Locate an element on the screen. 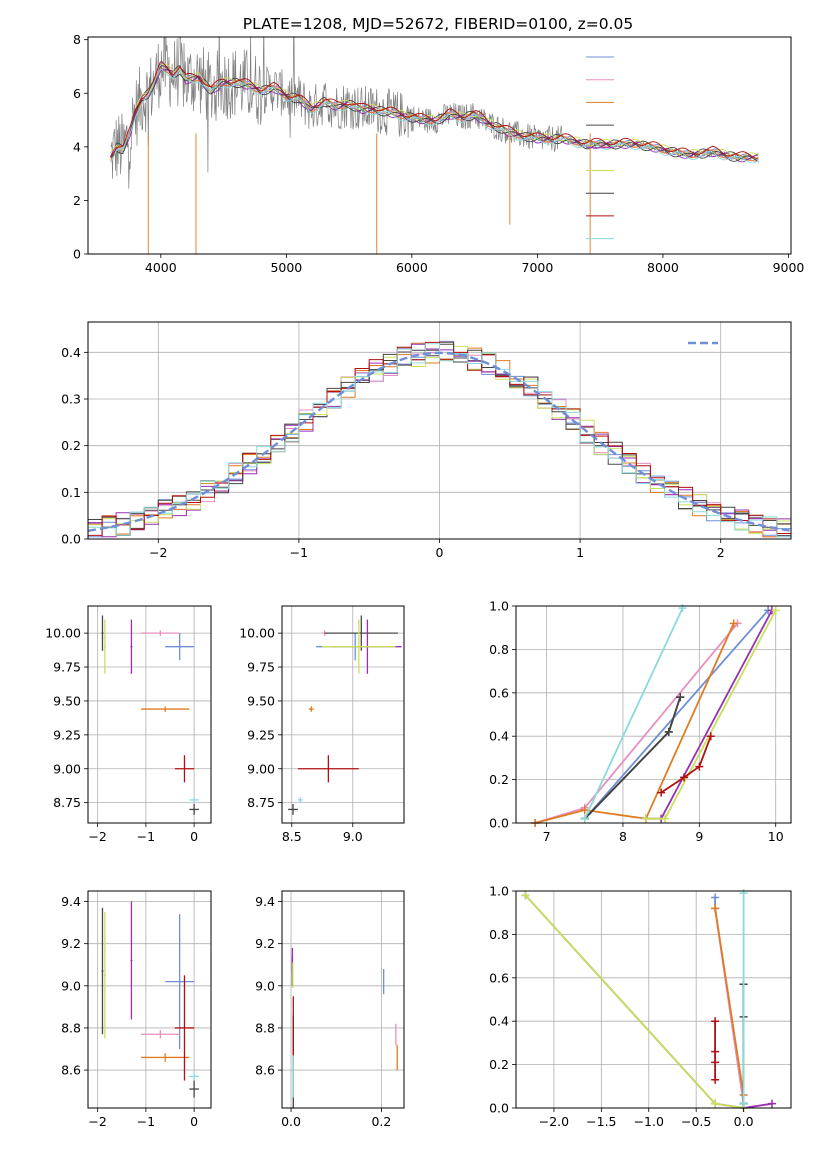 The width and height of the screenshot is (819, 1174). model-line-salpeter-stelib is located at coordinates (434, 110).